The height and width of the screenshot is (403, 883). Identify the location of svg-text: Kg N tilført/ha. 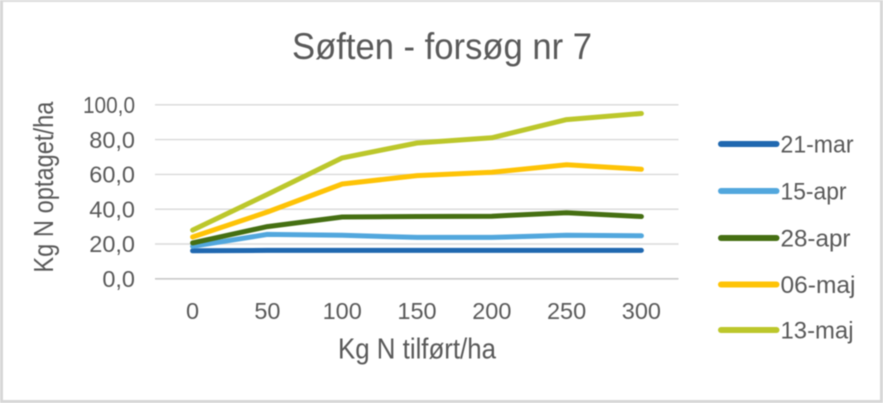
(417, 350).